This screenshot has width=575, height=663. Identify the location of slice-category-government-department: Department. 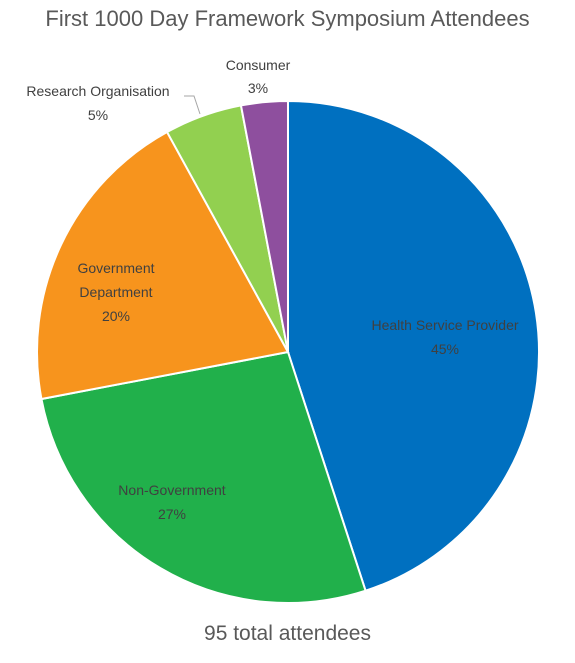
(115, 292).